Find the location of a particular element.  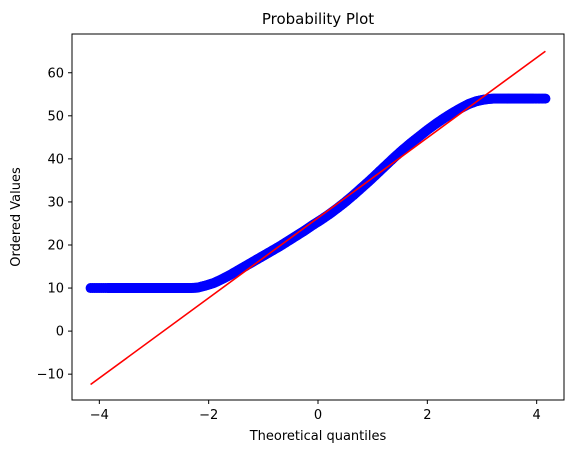

y-tick-label: −10 is located at coordinates (50, 375).